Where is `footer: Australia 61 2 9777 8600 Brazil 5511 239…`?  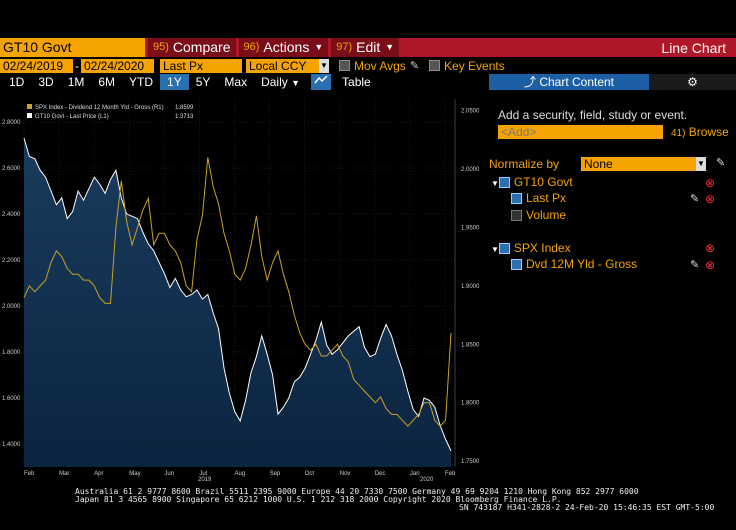
footer: Australia 61 2 9777 8600 Brazil 5511 239… is located at coordinates (368, 508).